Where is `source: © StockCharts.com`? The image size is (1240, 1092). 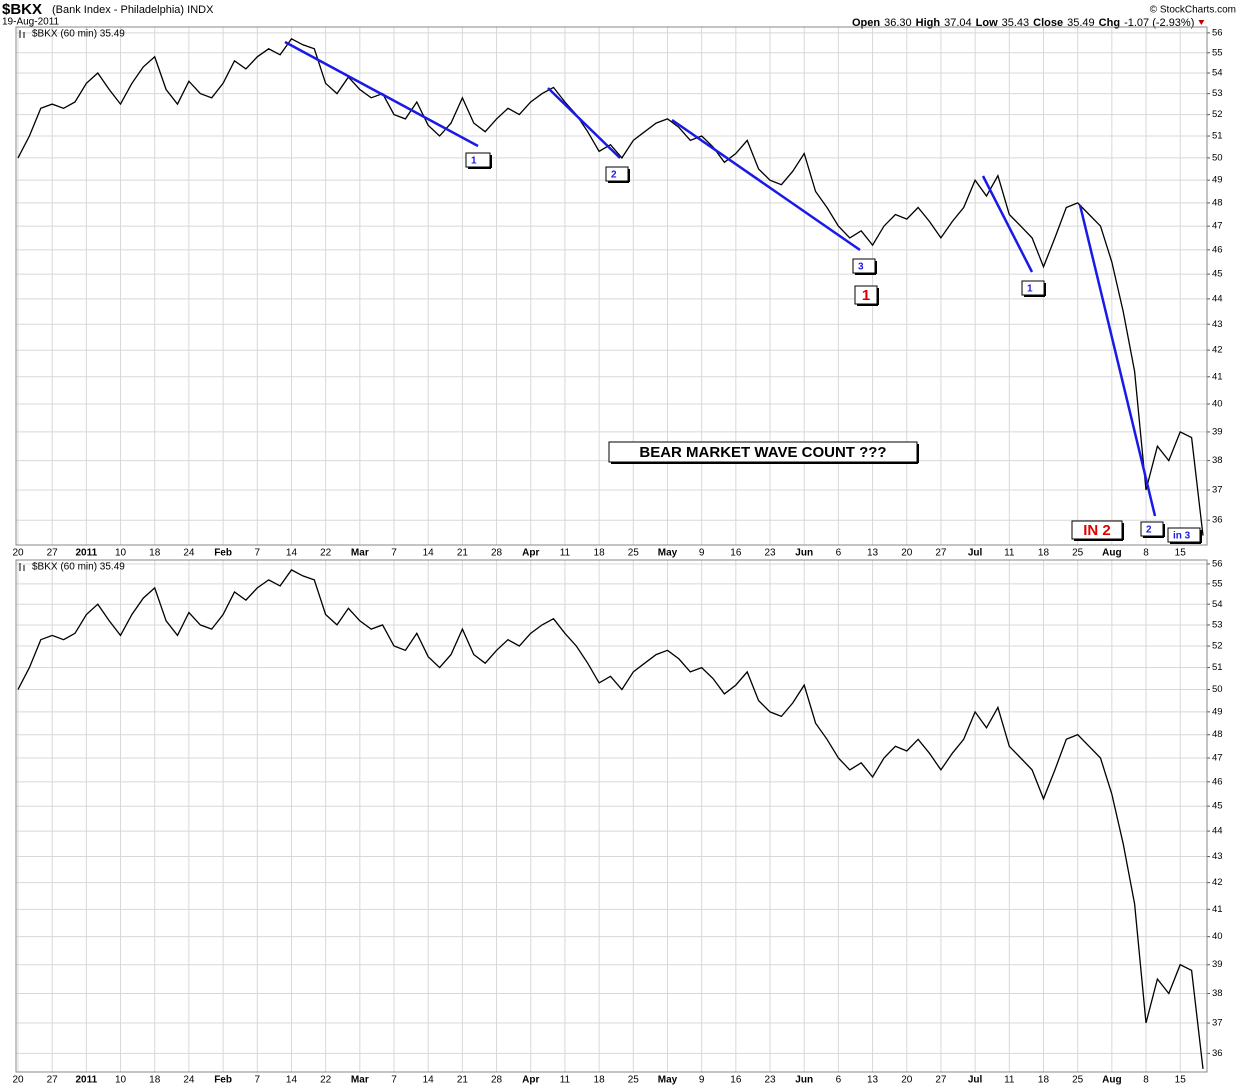
source: © StockCharts.com is located at coordinates (1193, 10).